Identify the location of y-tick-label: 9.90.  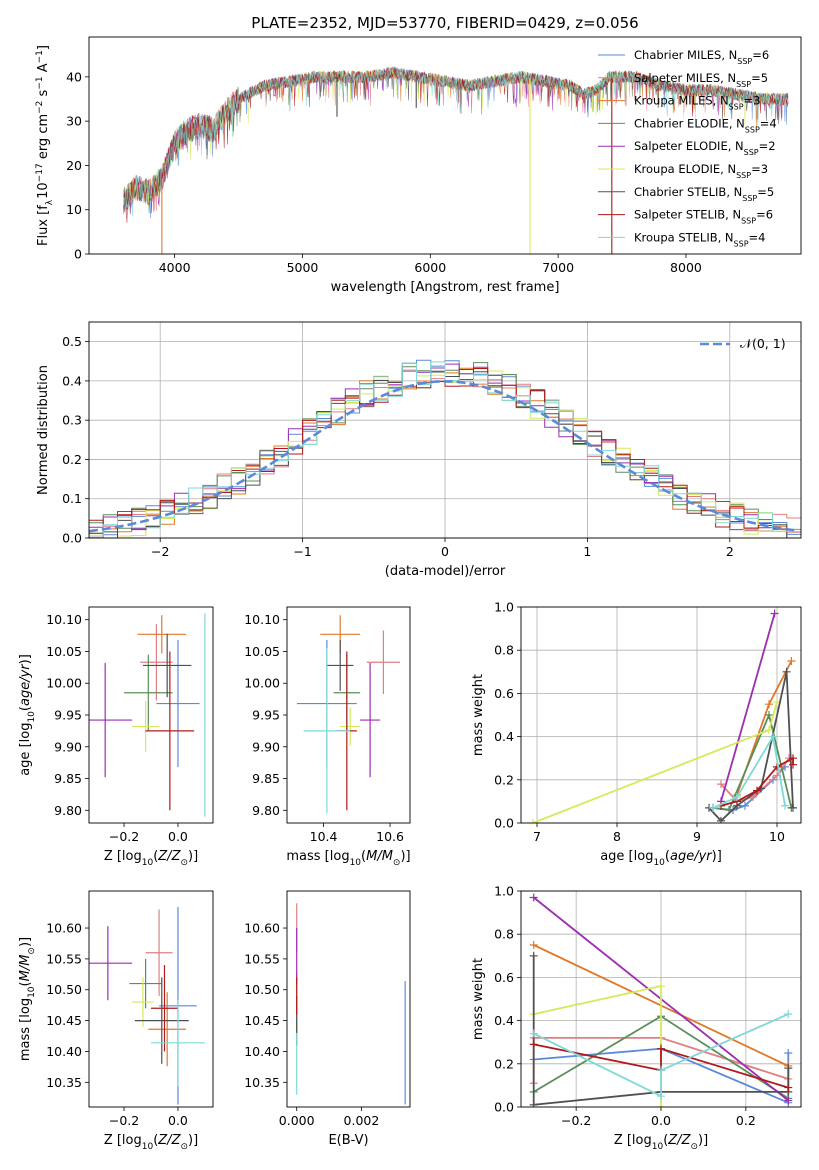
(266, 746).